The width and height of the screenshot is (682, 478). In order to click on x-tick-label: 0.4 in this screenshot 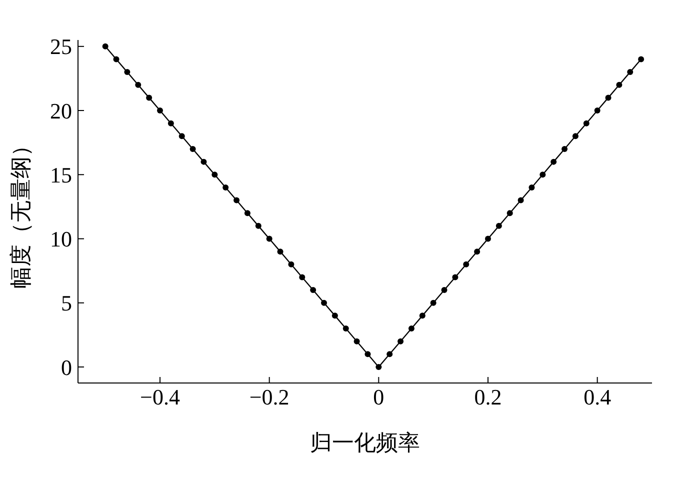, I will do `click(598, 397)`.